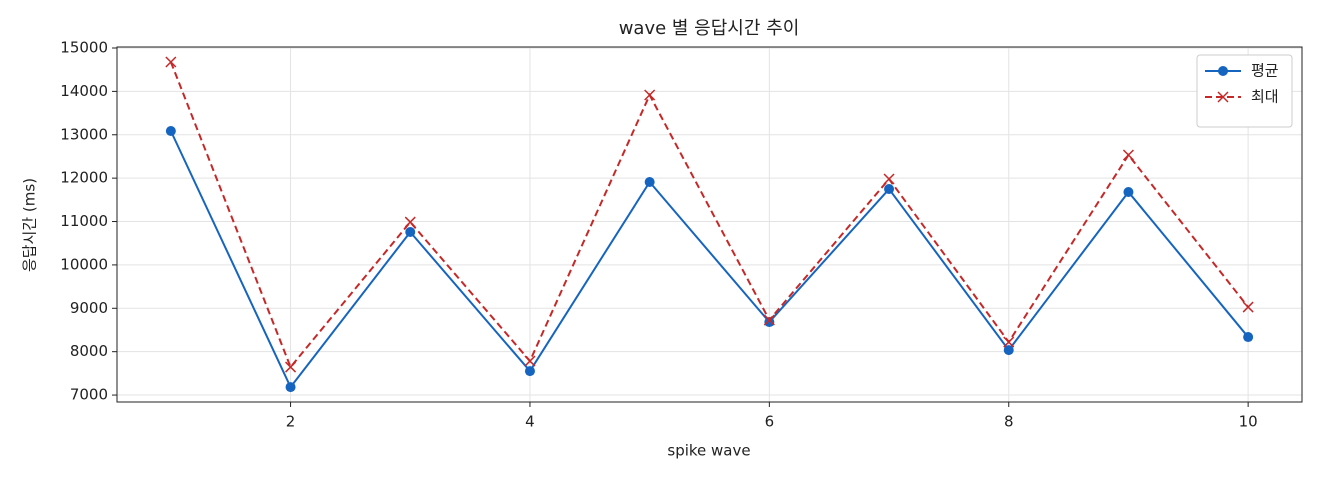  Describe the element at coordinates (770, 422) in the screenshot. I see `x-tick-label: 6` at that location.